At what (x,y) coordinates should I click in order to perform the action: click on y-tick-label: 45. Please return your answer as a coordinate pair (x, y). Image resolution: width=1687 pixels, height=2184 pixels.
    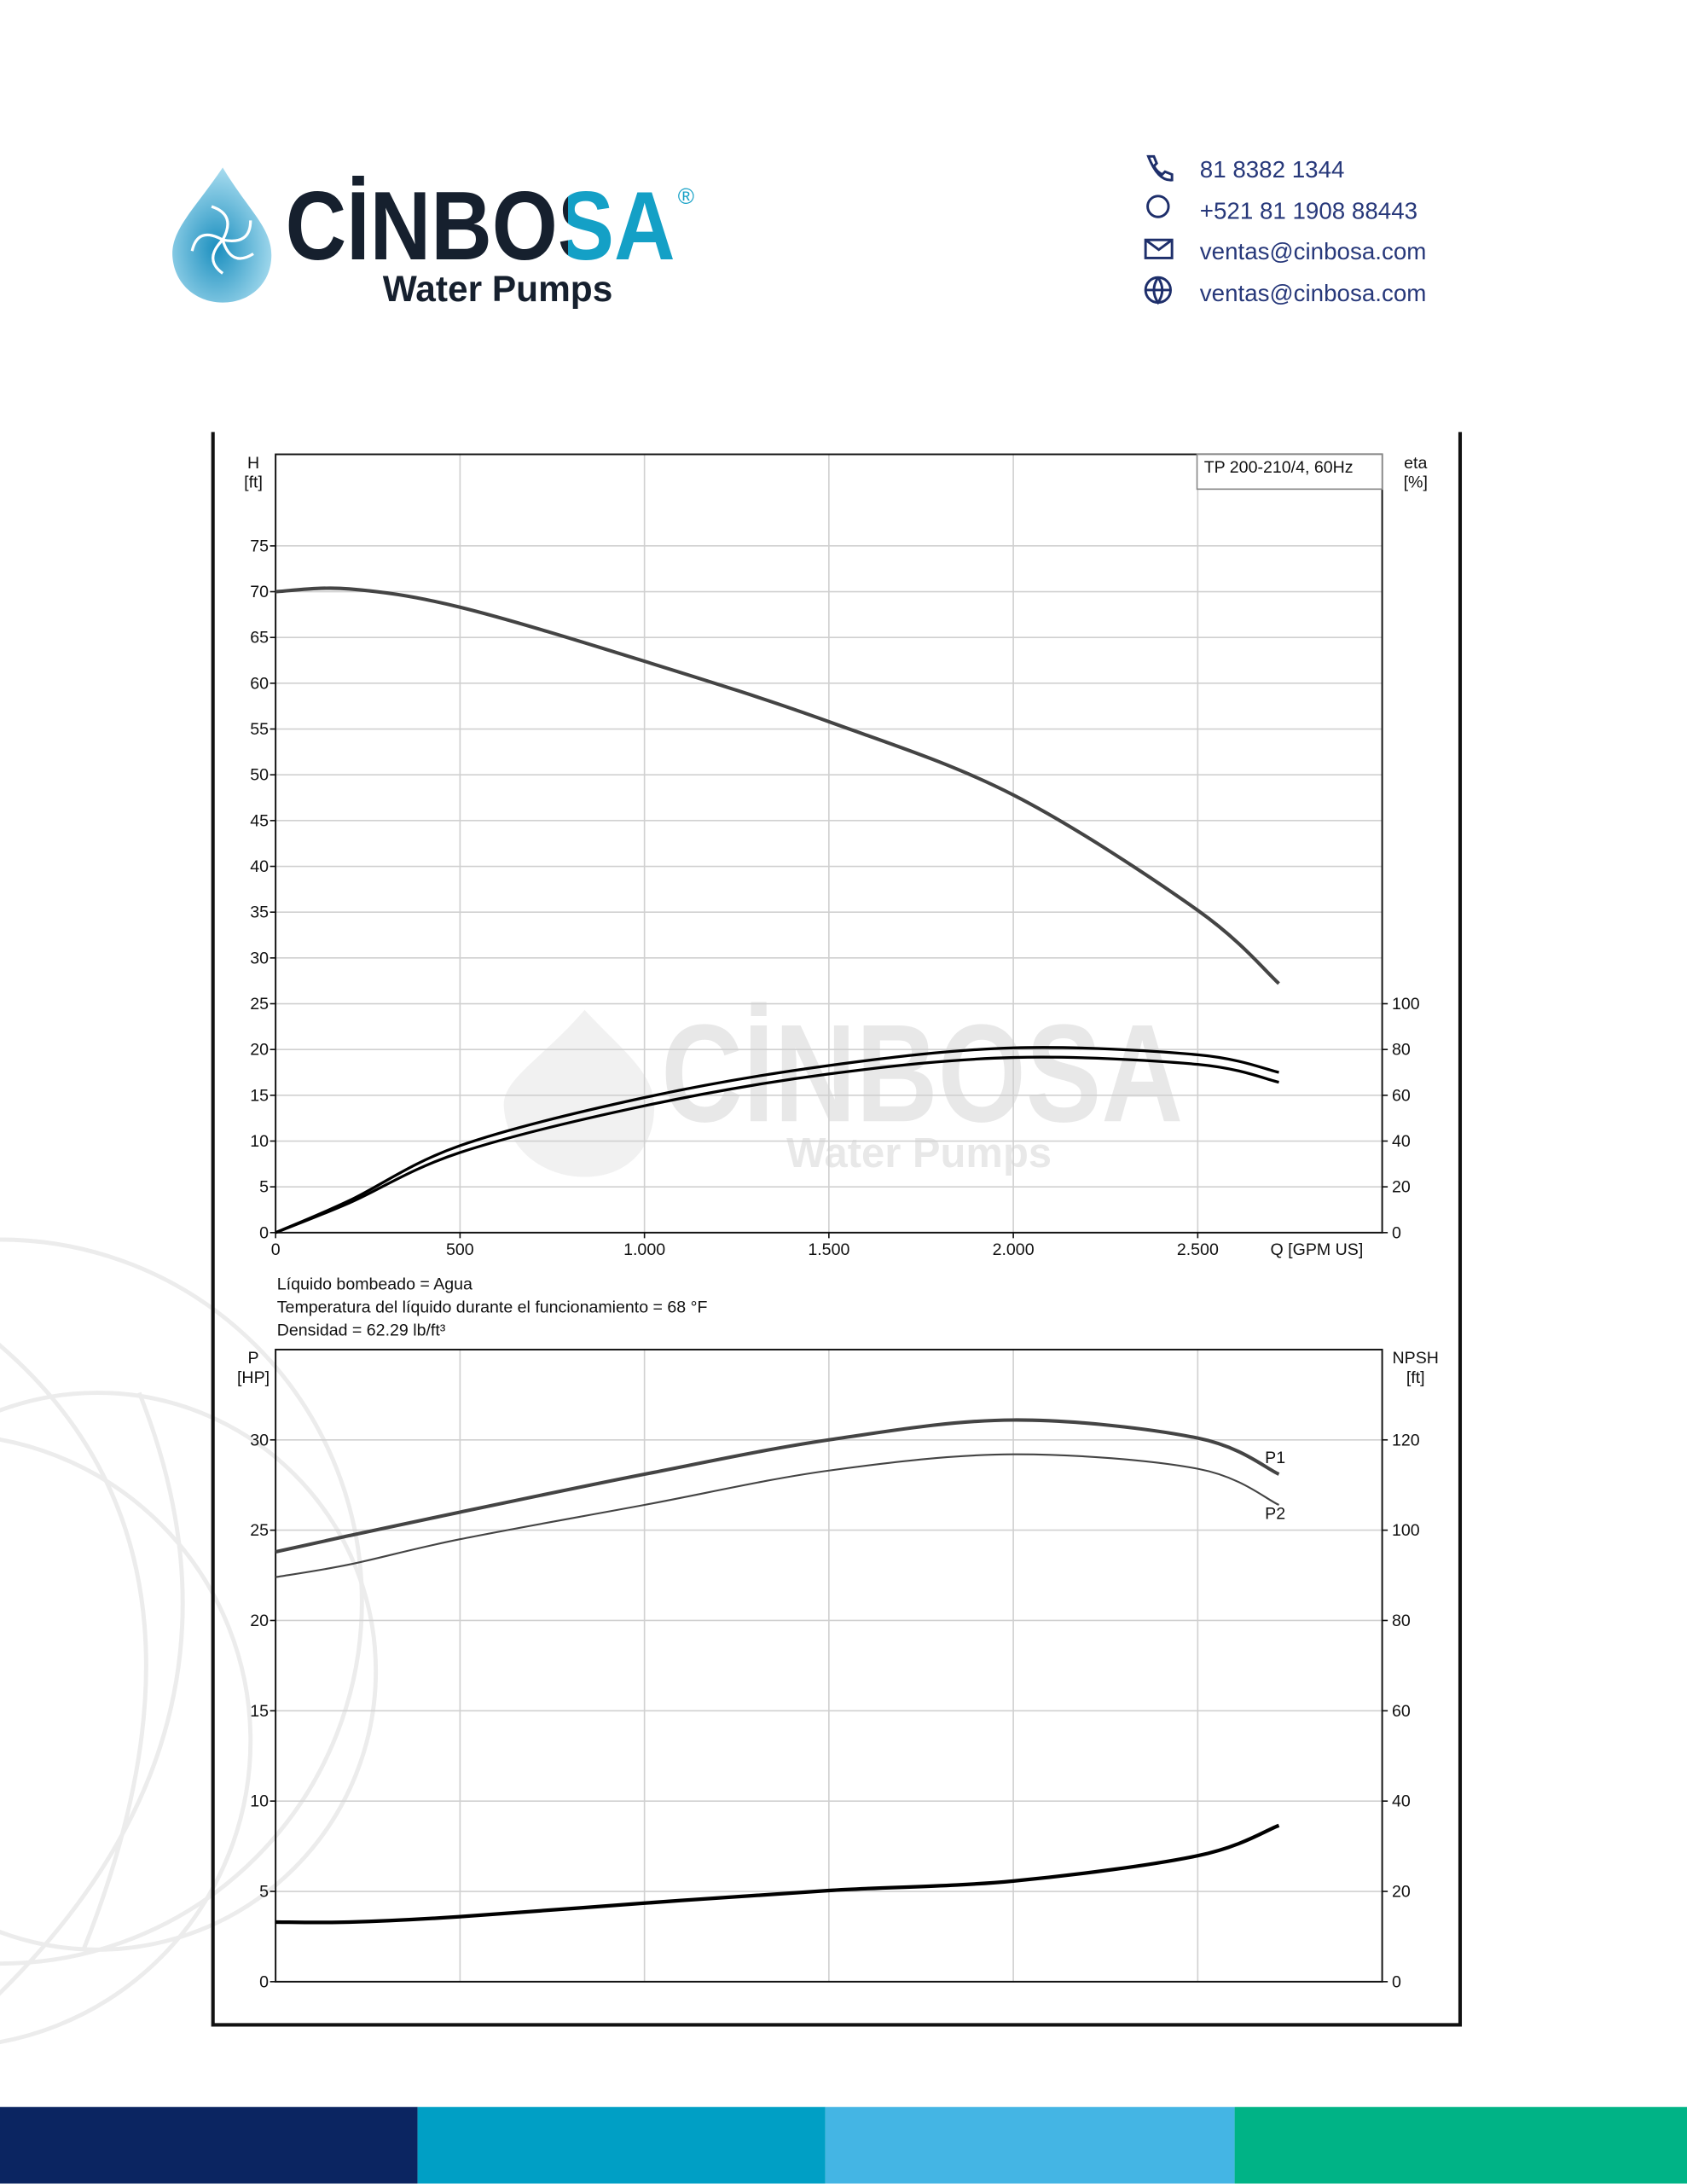
    Looking at the image, I should click on (259, 820).